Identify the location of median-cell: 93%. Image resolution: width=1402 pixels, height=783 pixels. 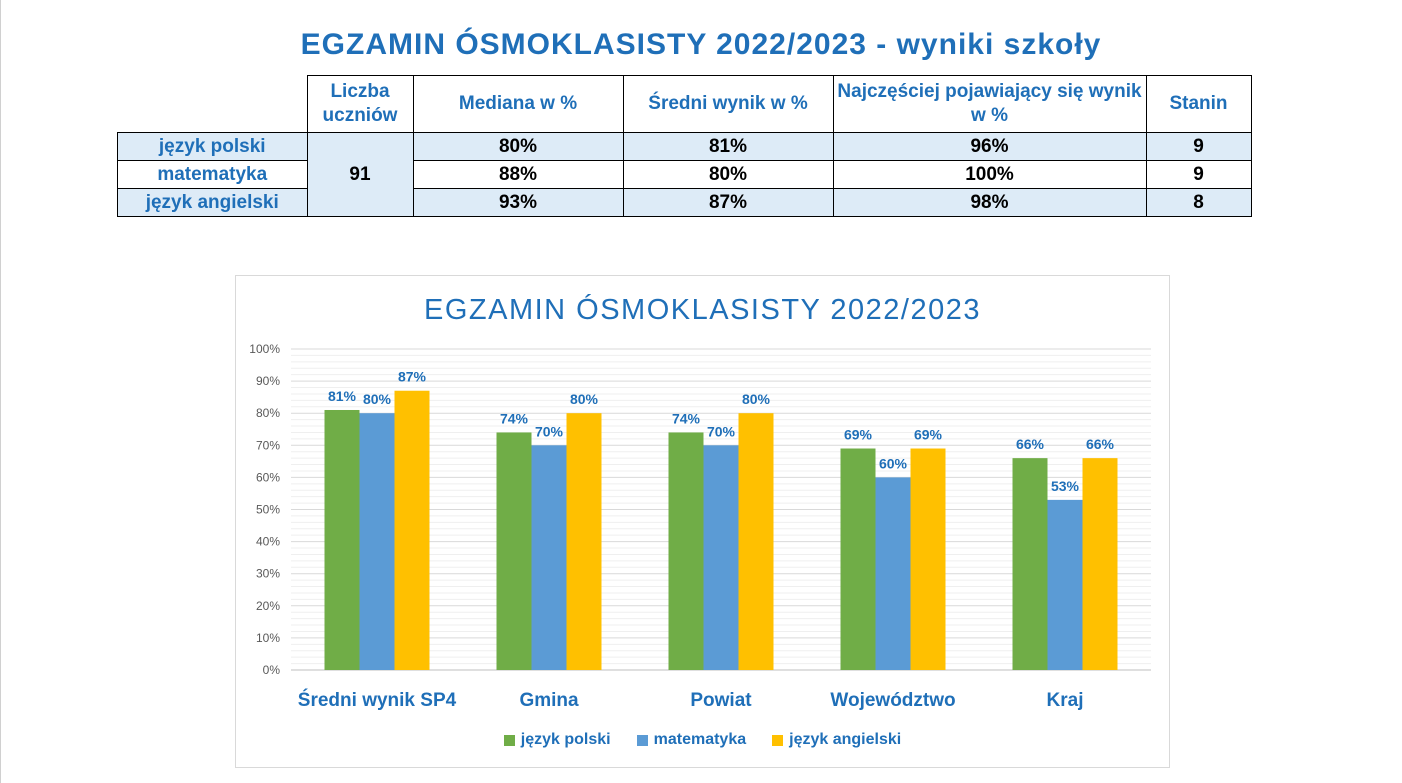
(518, 202).